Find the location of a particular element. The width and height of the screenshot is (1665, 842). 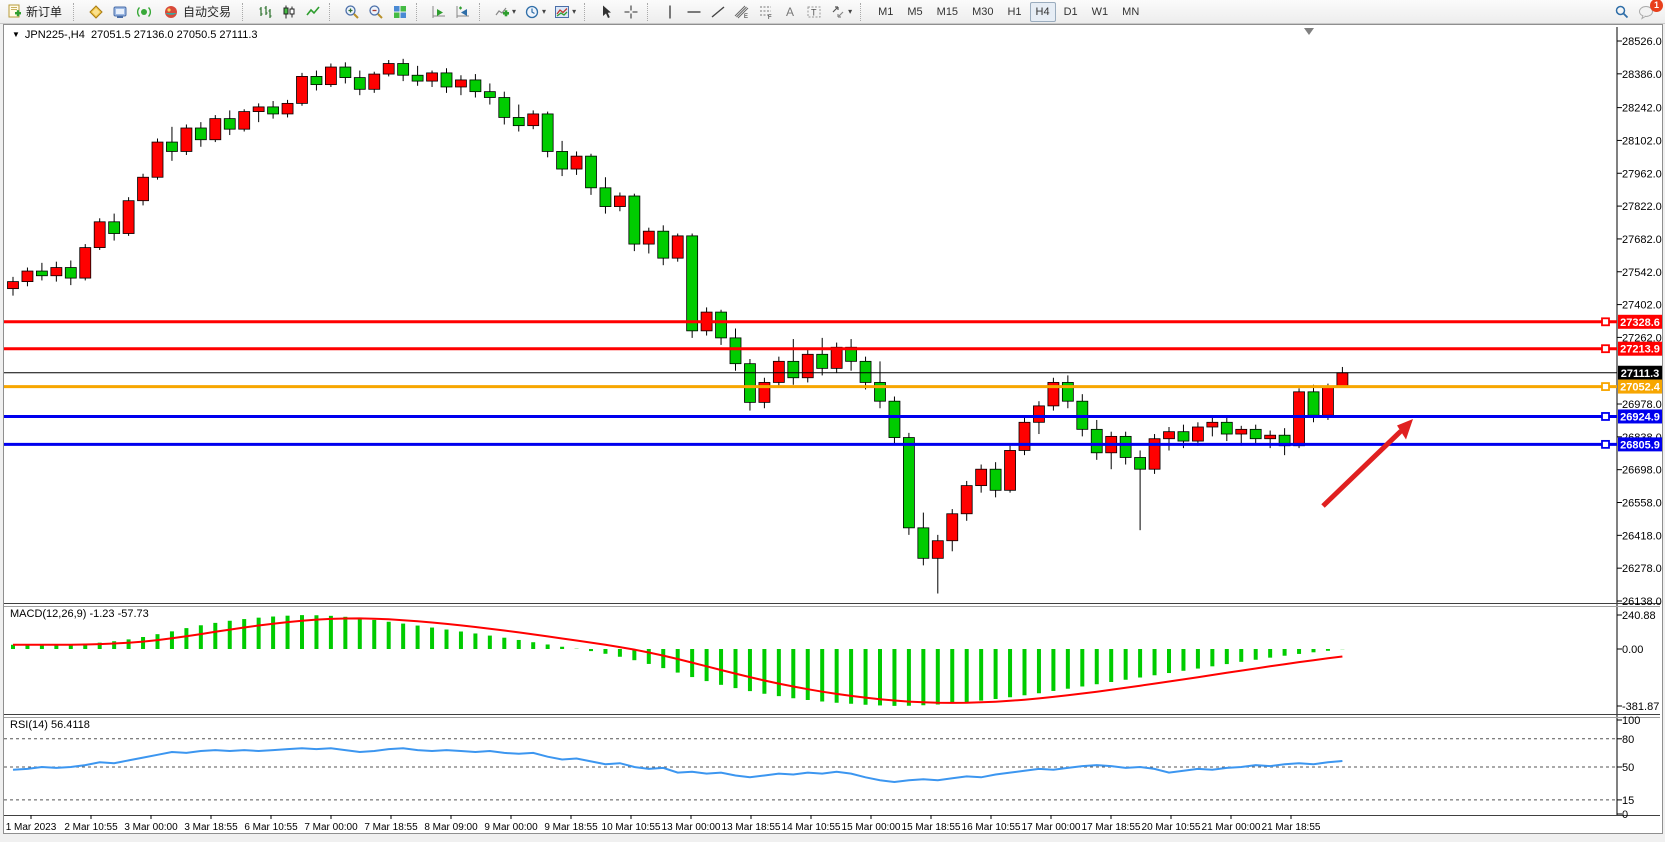

trendline-button is located at coordinates (718, 12).